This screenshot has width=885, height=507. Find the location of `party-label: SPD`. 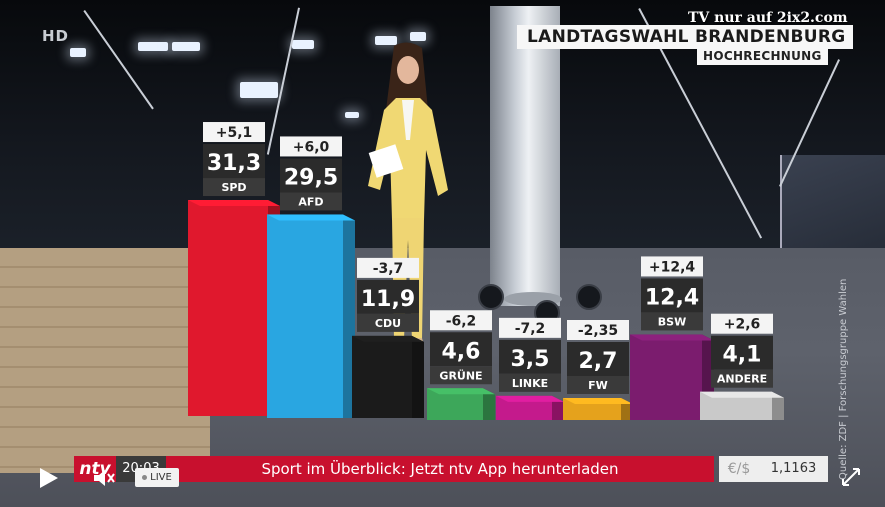

party-label: SPD is located at coordinates (233, 187).